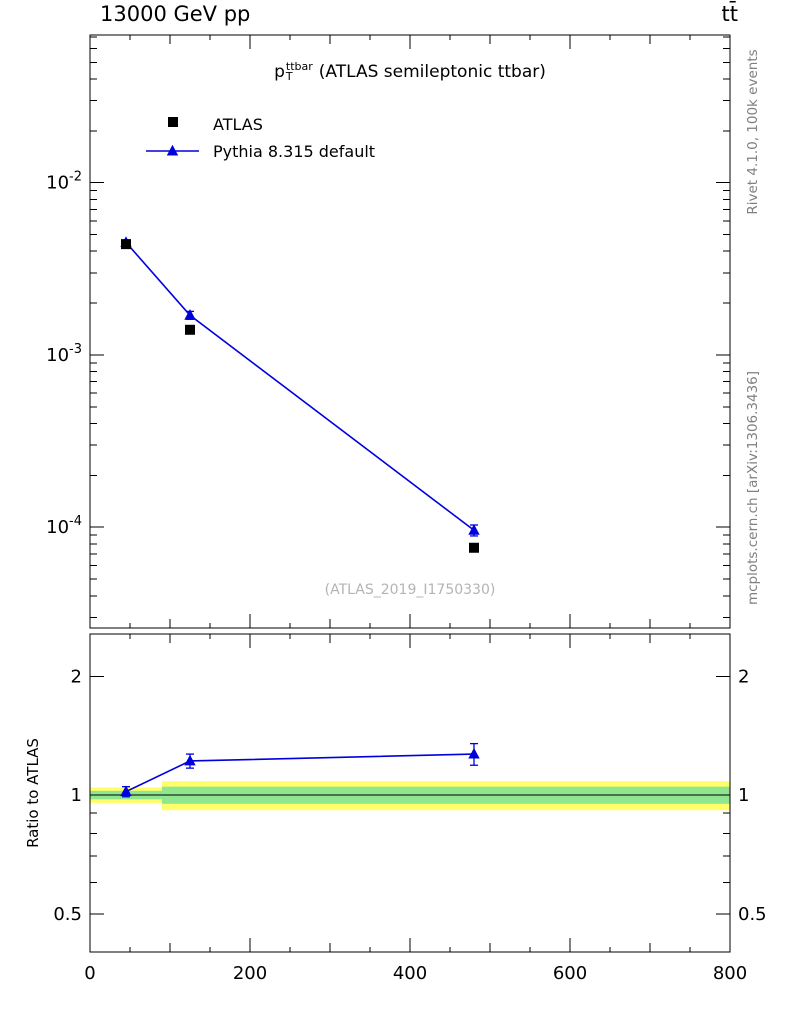  Describe the element at coordinates (67, 914) in the screenshot. I see `y-tick-label-ratio-left: 0.5` at that location.